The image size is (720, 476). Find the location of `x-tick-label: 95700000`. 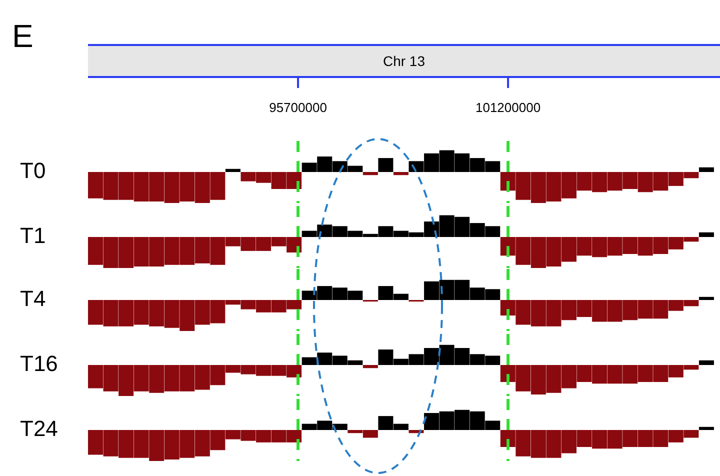

x-tick-label: 95700000 is located at coordinates (298, 107).